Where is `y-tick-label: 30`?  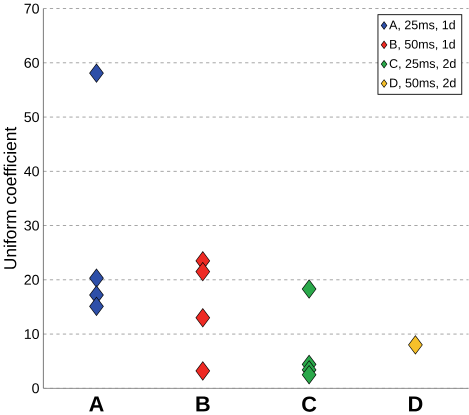 y-tick-label: 30 is located at coordinates (31, 225).